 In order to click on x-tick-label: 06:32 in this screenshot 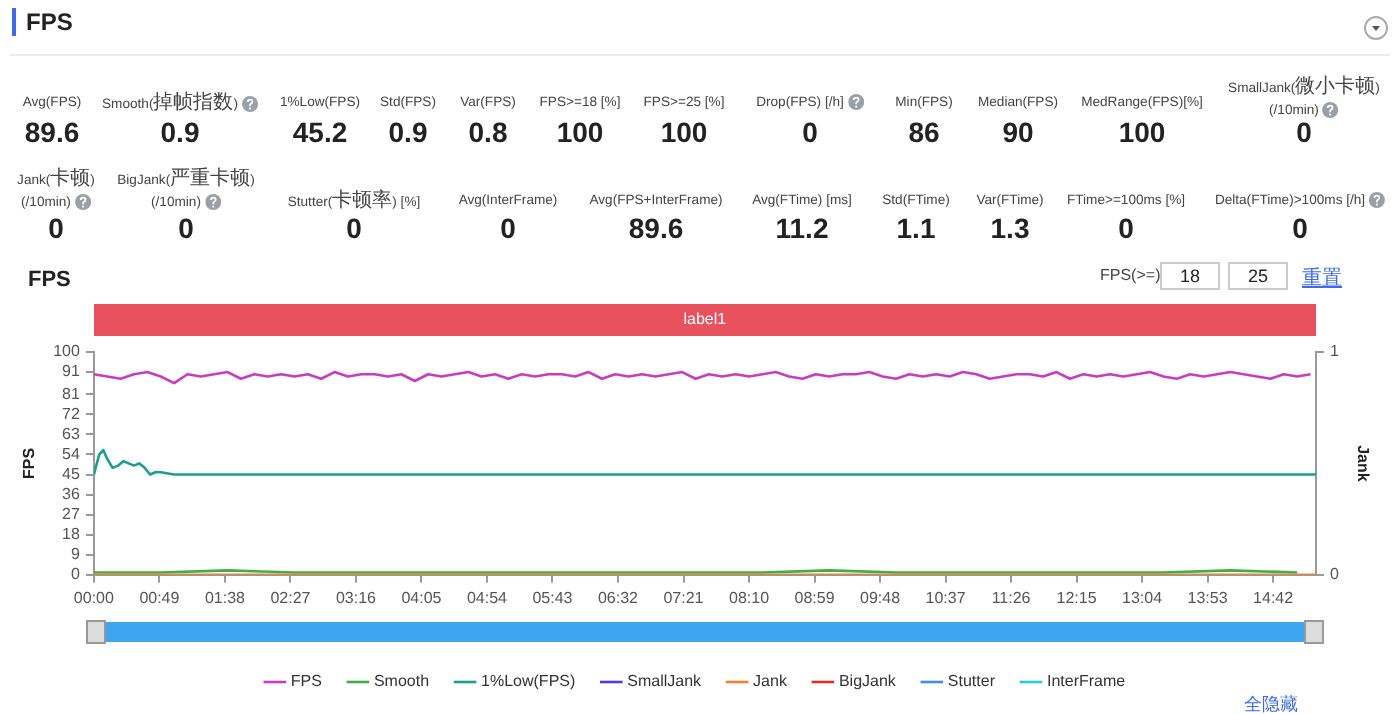, I will do `click(618, 597)`.